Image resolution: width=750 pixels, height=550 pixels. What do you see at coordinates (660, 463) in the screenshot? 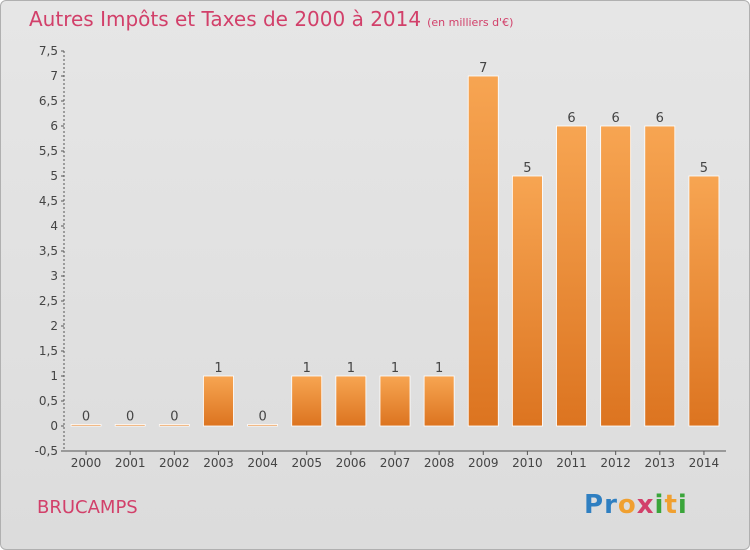
I see `x-tick-label: 2013` at bounding box center [660, 463].